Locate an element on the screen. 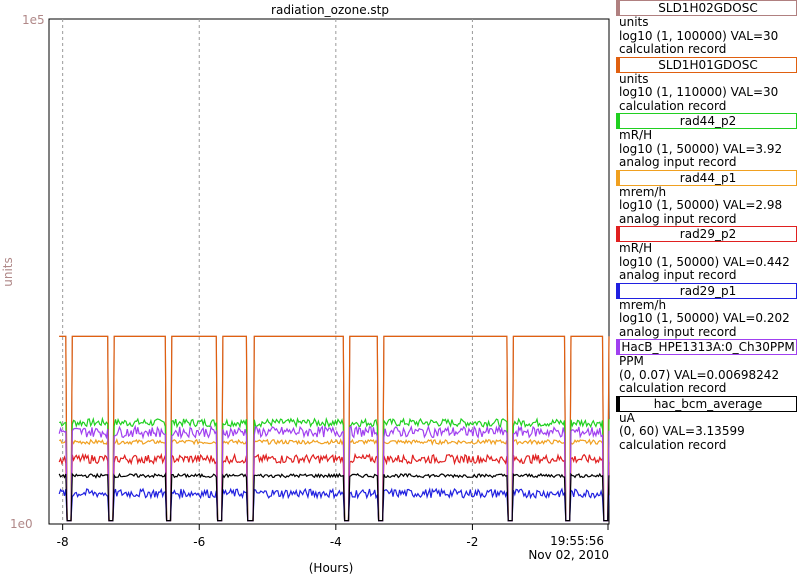 The image size is (800, 578). series-line-hac_bcm_average is located at coordinates (334, 497).